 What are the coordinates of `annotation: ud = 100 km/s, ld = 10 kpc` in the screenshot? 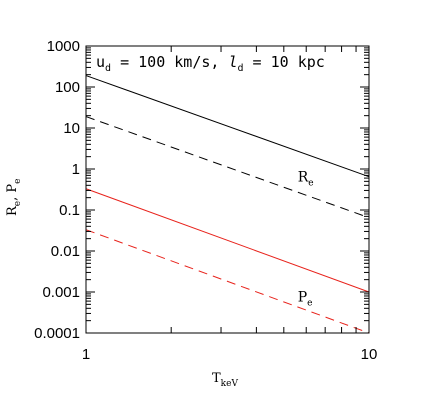 It's located at (210, 63).